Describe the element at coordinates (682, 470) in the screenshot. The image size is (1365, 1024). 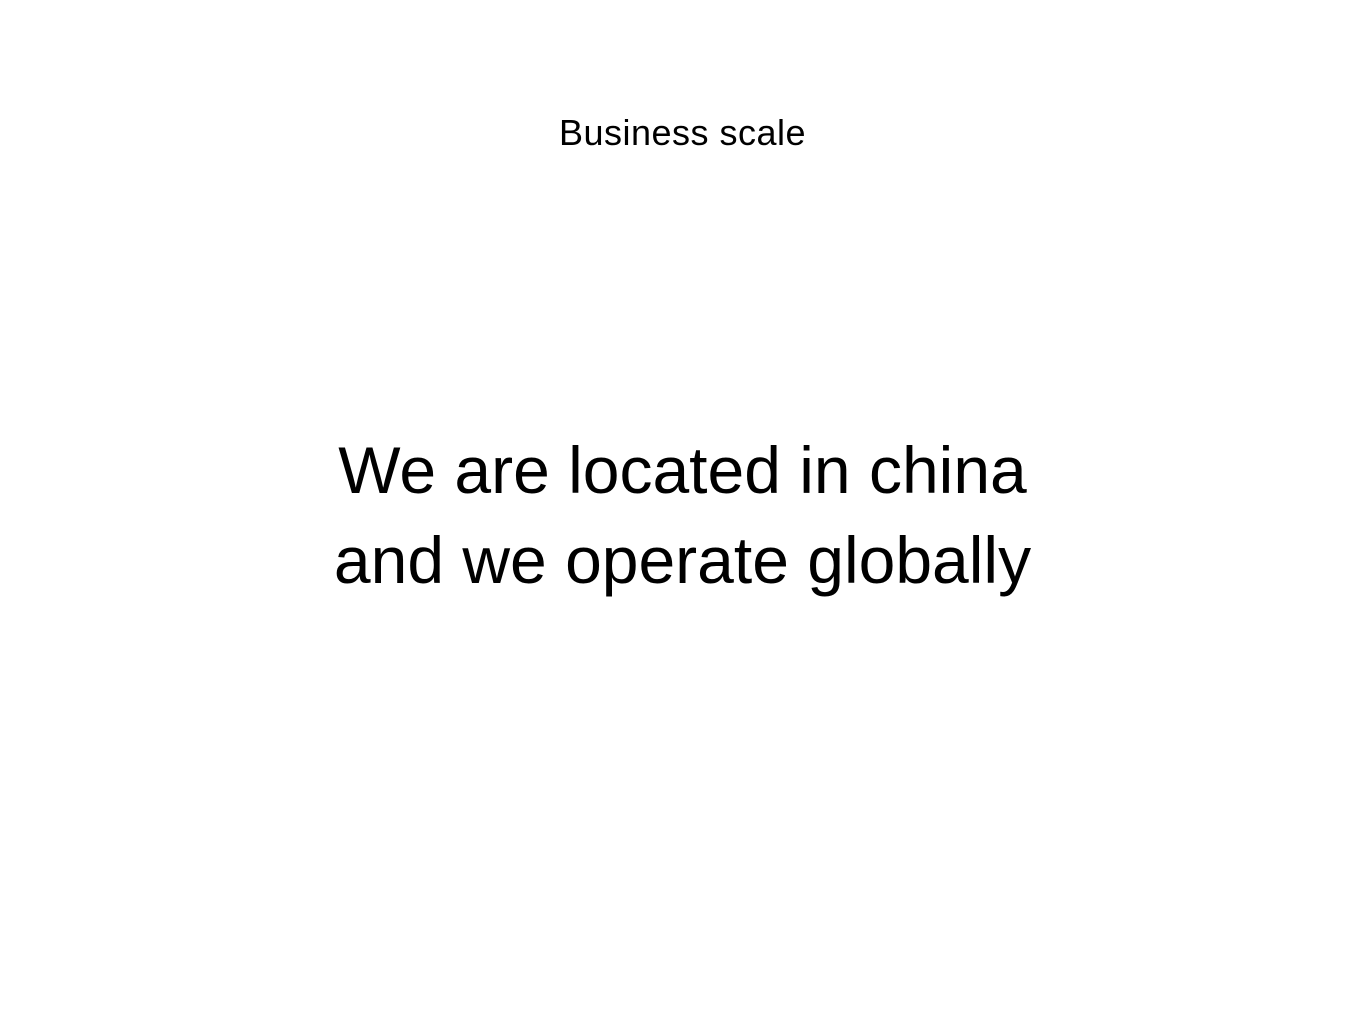
I see `slide-body-line-1: We are located in china` at that location.